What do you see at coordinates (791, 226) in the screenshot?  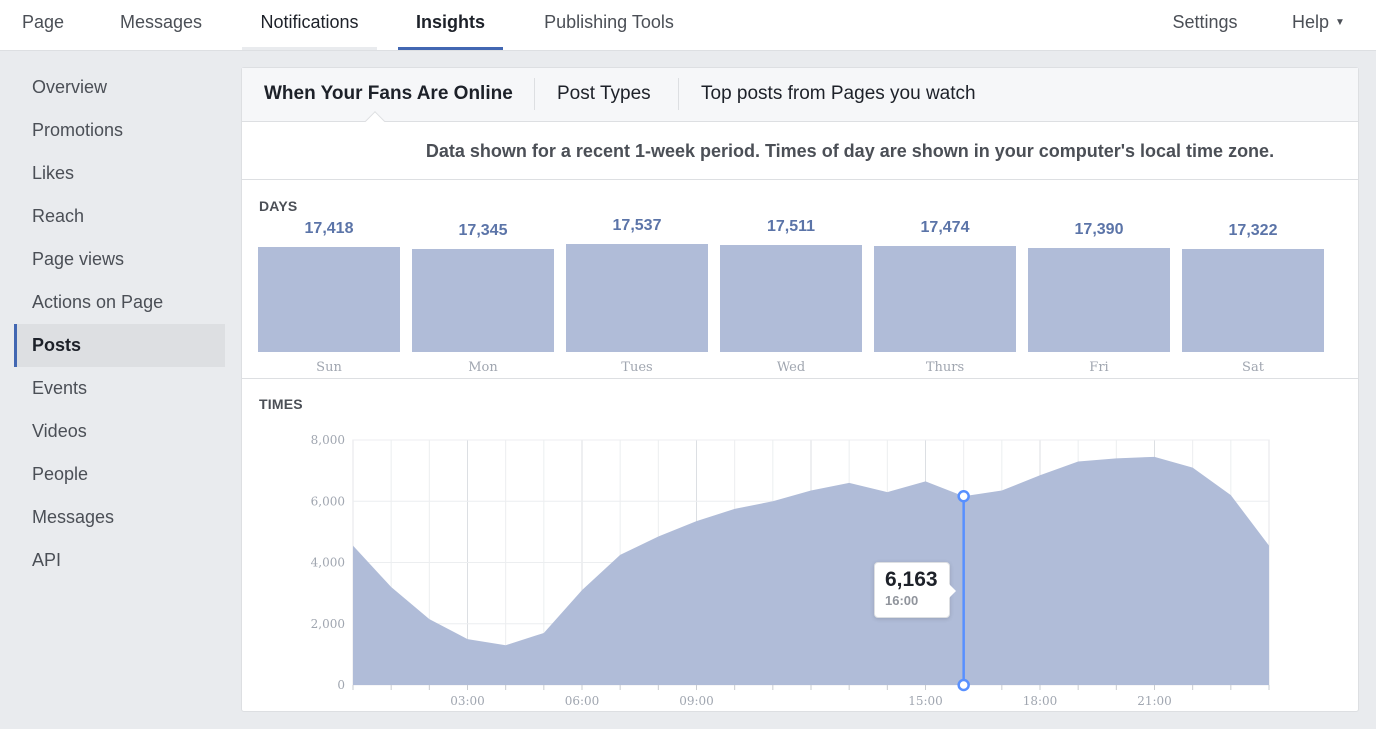 I see `day-value-wed: 17,511` at bounding box center [791, 226].